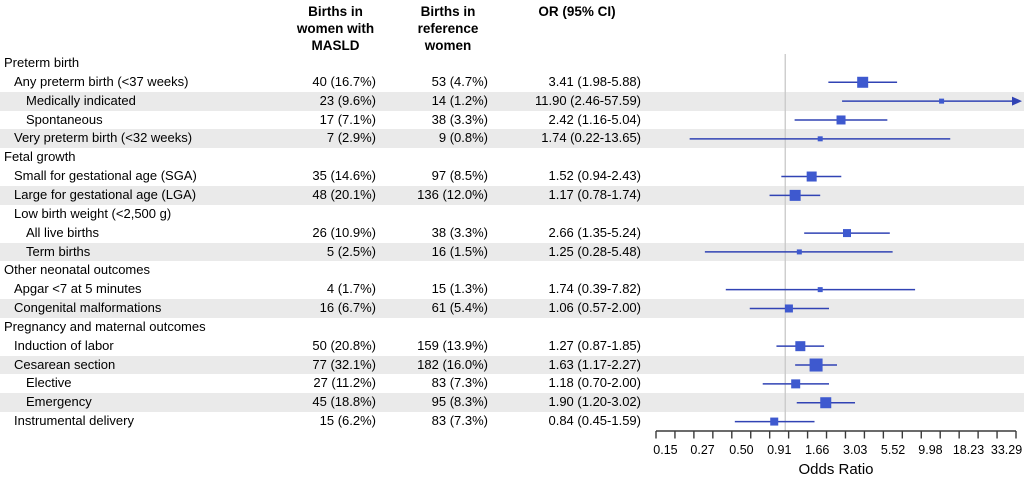  What do you see at coordinates (59, 402) in the screenshot?
I see `outcome-label: Emergency` at bounding box center [59, 402].